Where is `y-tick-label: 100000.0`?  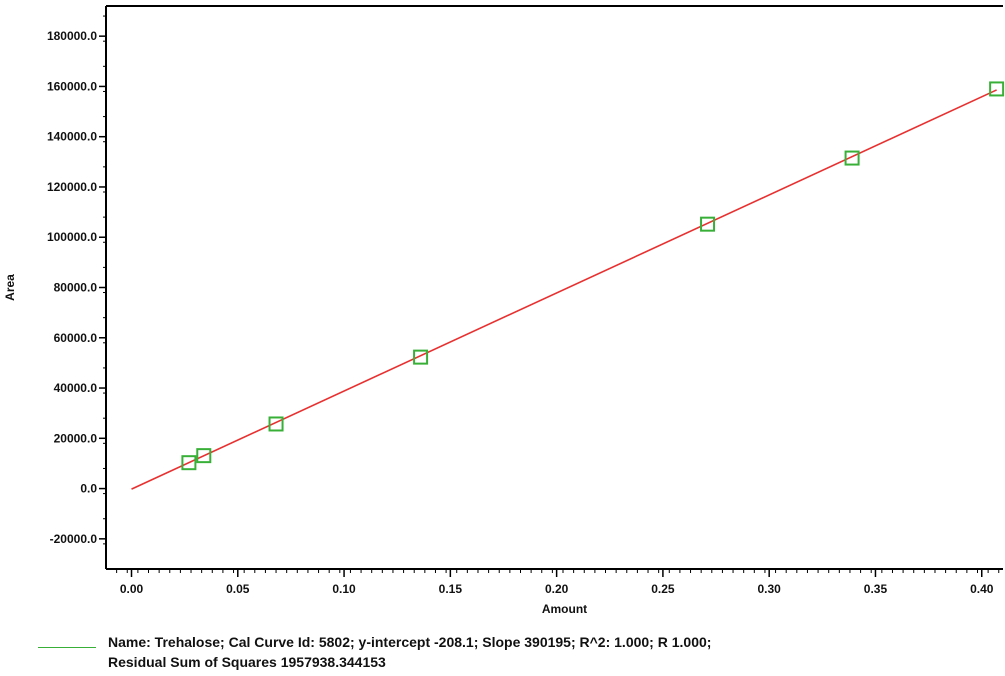 y-tick-label: 100000.0 is located at coordinates (72, 237).